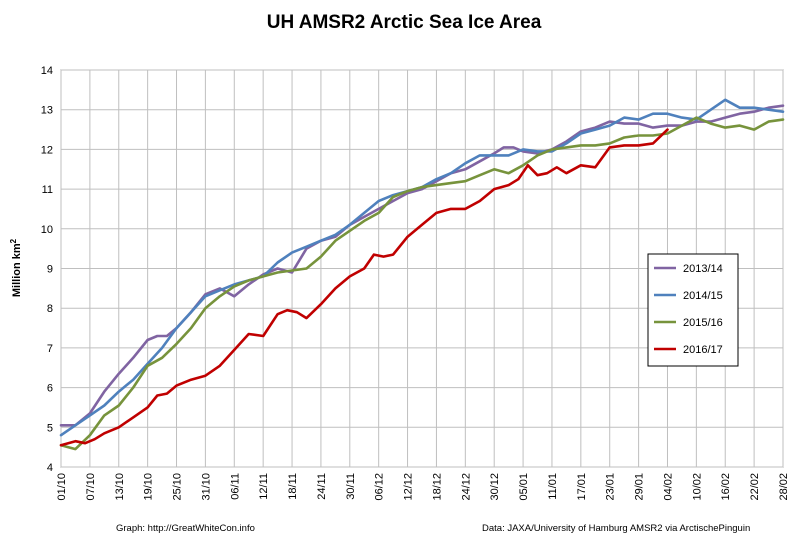  I want to click on x-tick-label: 05/01, so click(524, 487).